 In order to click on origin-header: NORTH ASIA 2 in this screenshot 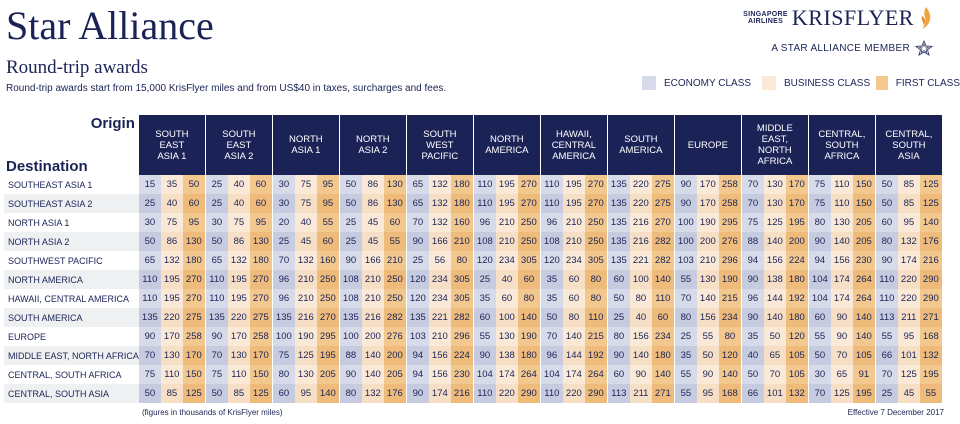, I will do `click(373, 145)`.